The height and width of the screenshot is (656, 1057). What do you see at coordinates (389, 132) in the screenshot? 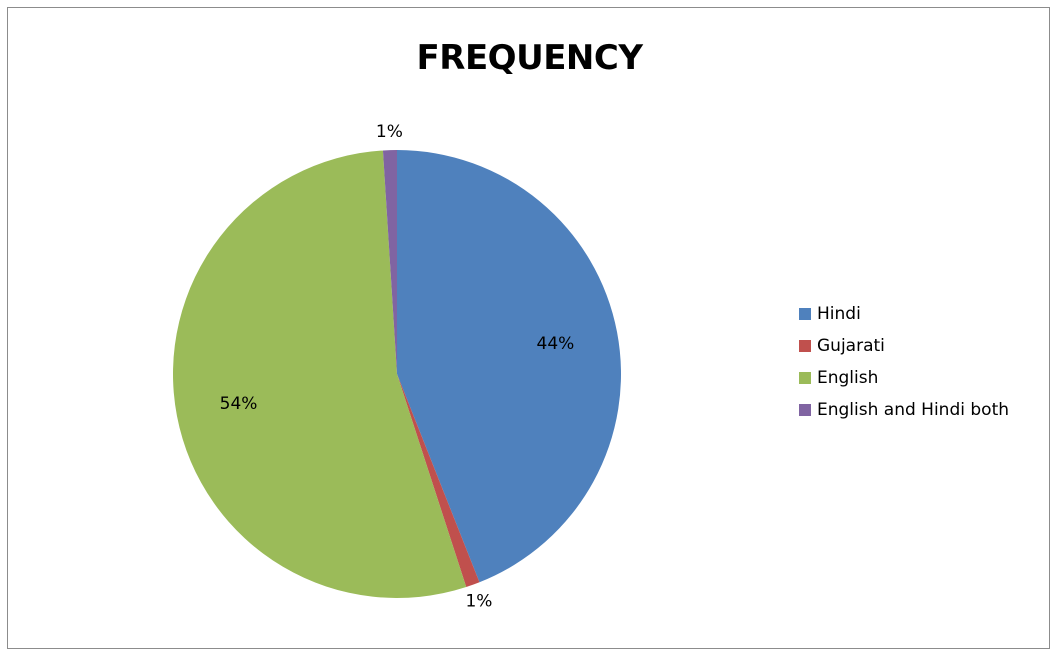
I see `data-label-english-and-hindi-both: 1%` at bounding box center [389, 132].